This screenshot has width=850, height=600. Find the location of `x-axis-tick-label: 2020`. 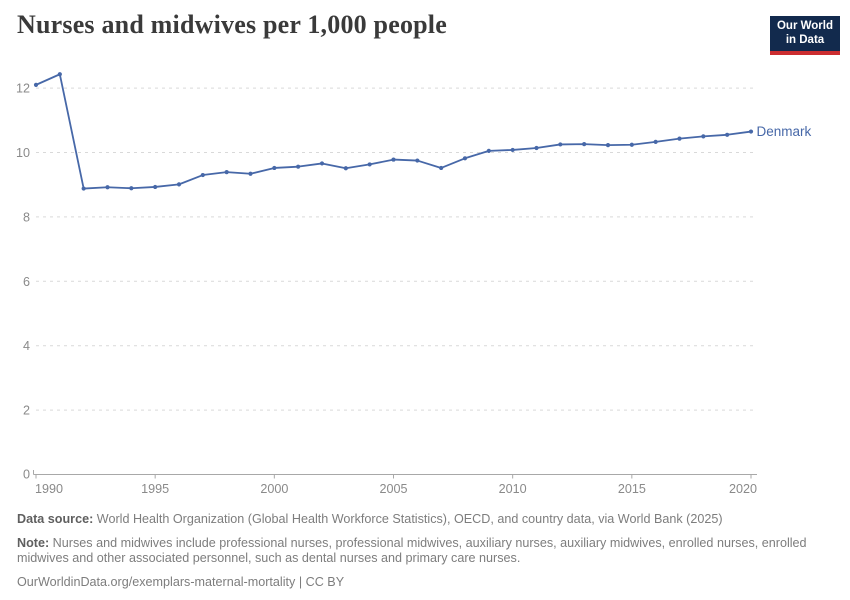

x-axis-tick-label: 2020 is located at coordinates (743, 489).